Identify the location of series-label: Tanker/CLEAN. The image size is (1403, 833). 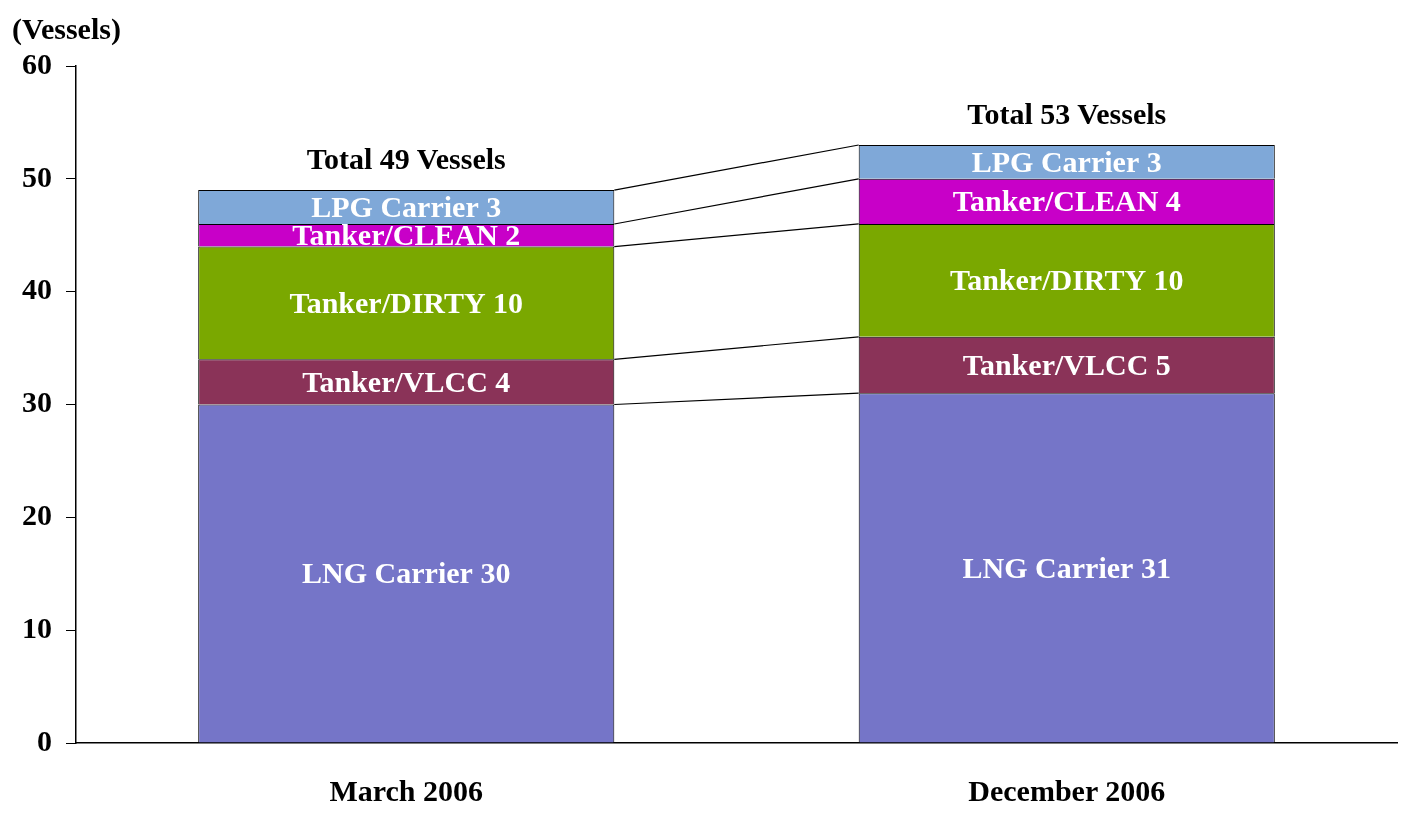
(1055, 201).